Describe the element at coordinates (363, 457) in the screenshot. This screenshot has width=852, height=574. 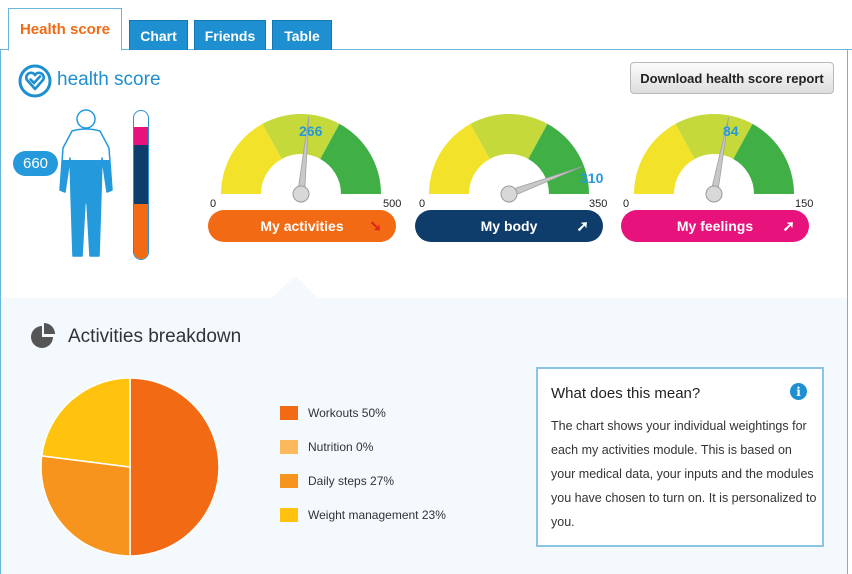
I see `legend-item: Nutrition 0%` at that location.